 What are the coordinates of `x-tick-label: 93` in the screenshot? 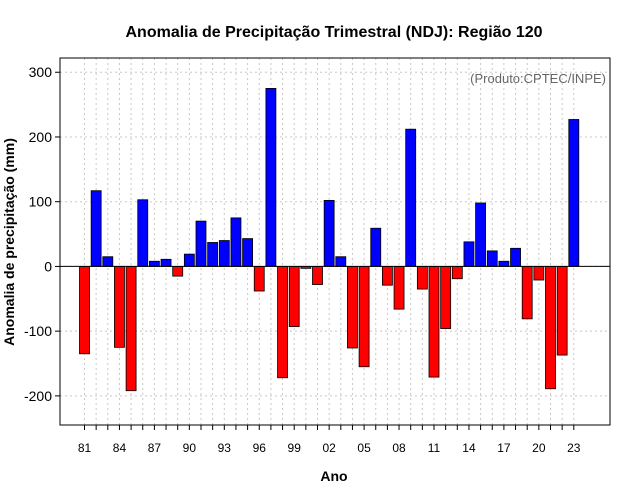 It's located at (225, 448).